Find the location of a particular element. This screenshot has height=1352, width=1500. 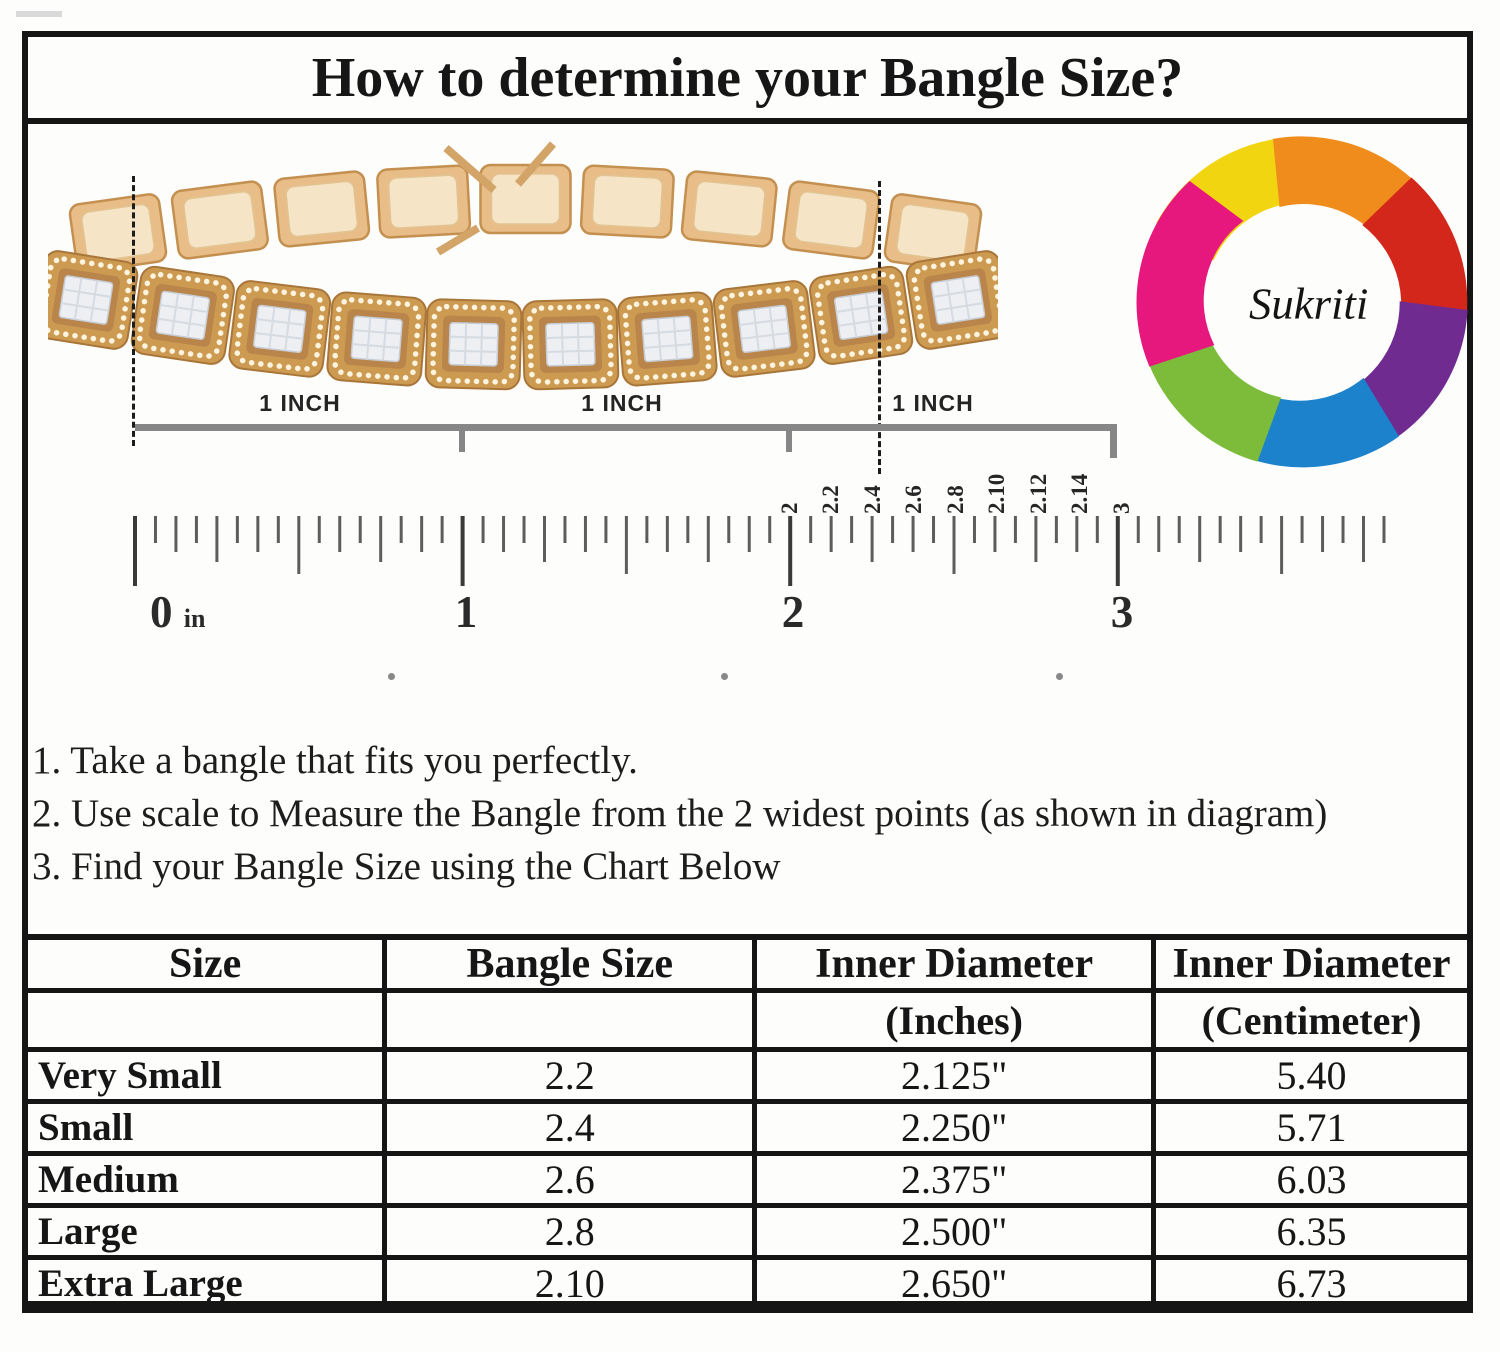

cell-diameter-cm: 5.71 is located at coordinates (1312, 1127).